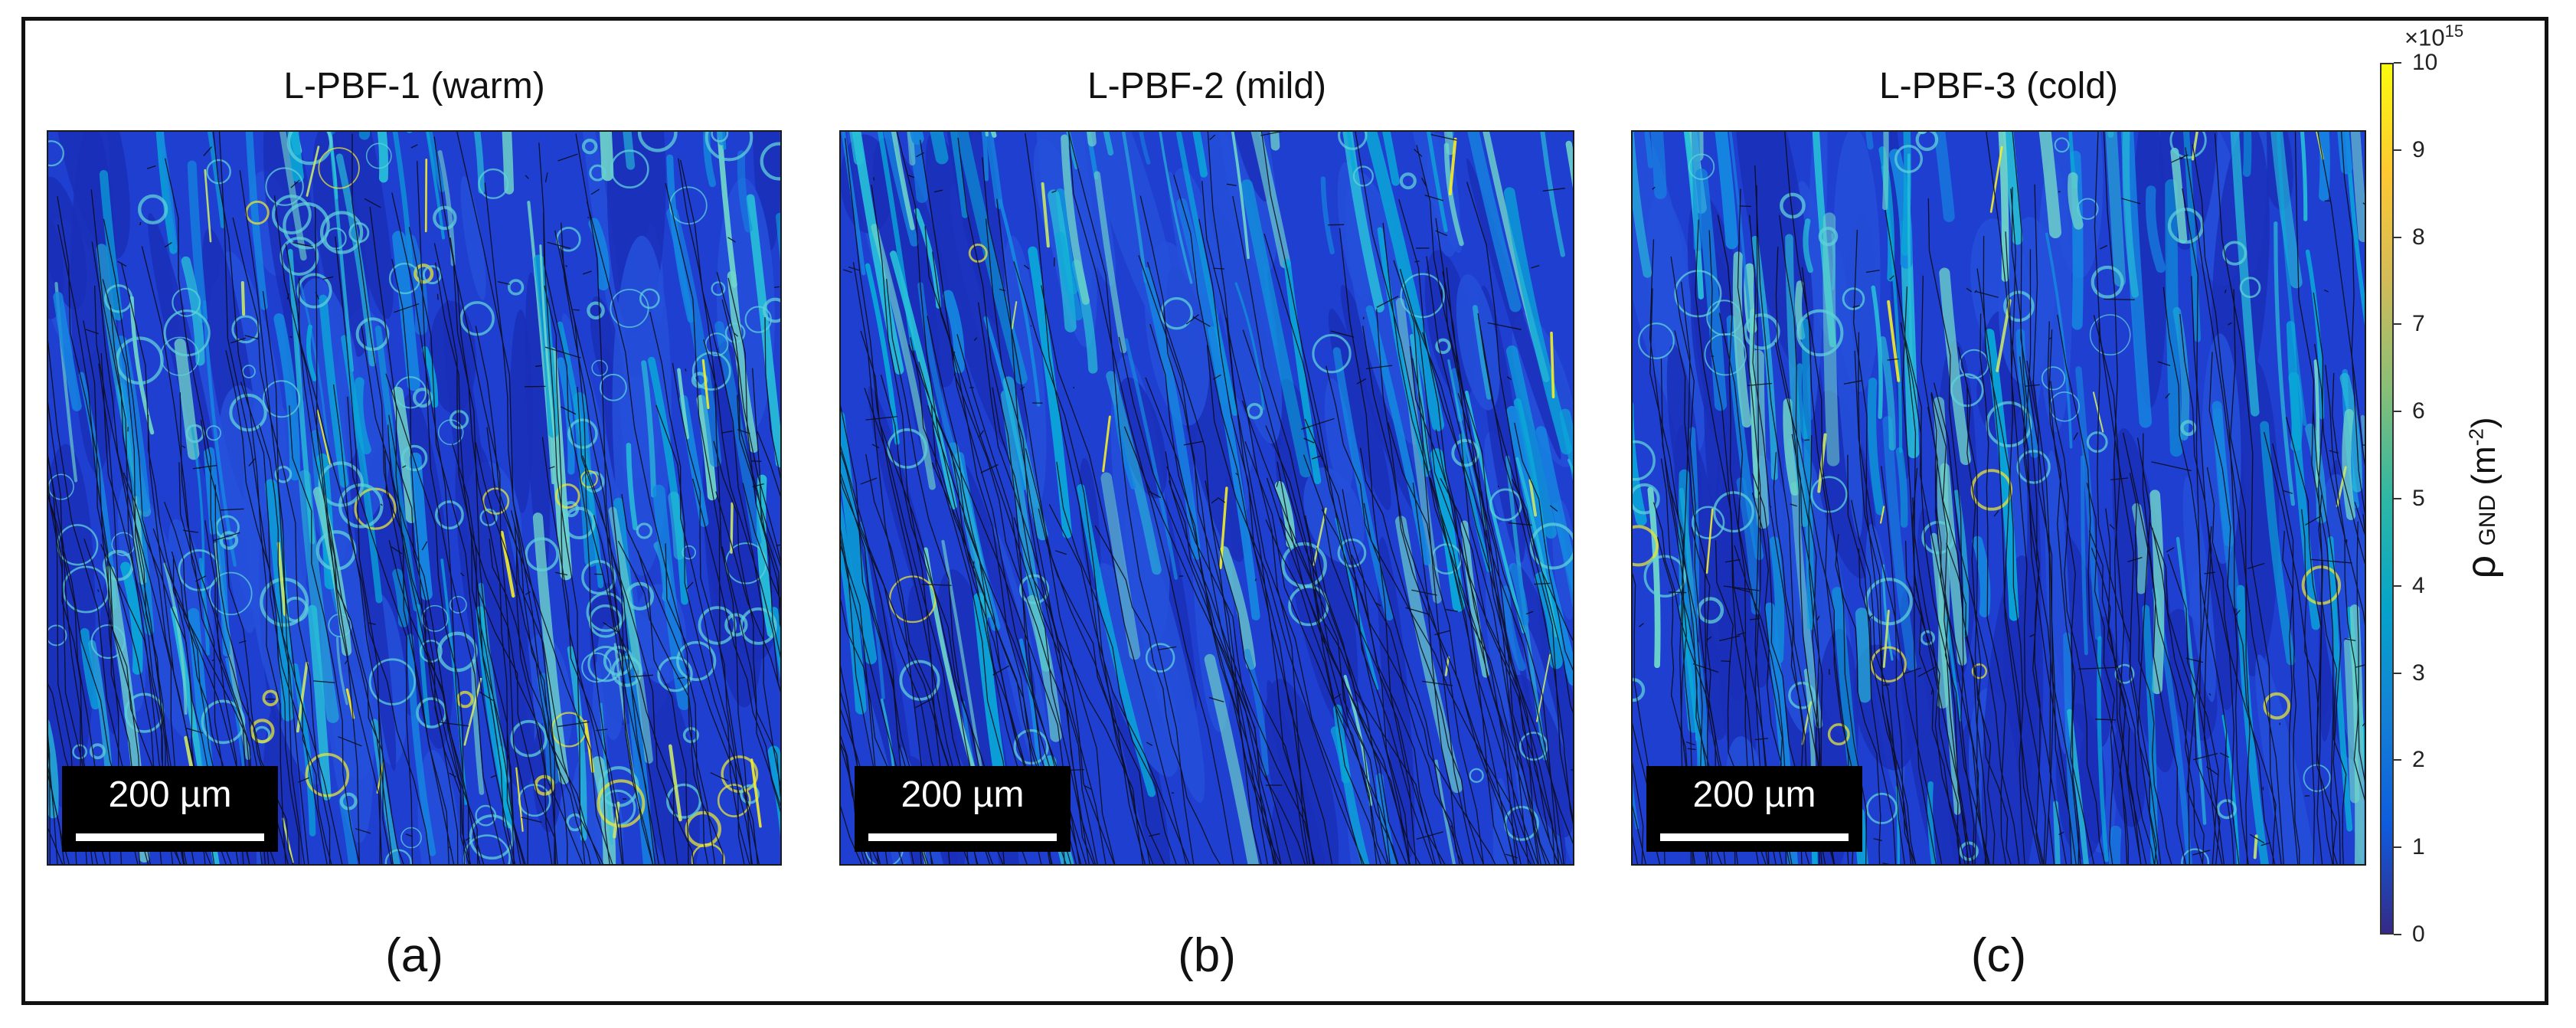 Image resolution: width=2576 pixels, height=1028 pixels. What do you see at coordinates (1207, 956) in the screenshot?
I see `panel-caption: (b)` at bounding box center [1207, 956].